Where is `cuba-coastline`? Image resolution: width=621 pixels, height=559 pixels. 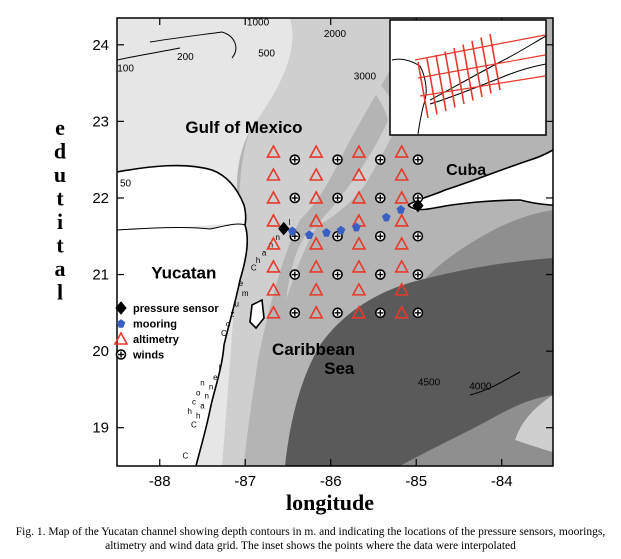
cuba-coastline is located at coordinates (480, 180).